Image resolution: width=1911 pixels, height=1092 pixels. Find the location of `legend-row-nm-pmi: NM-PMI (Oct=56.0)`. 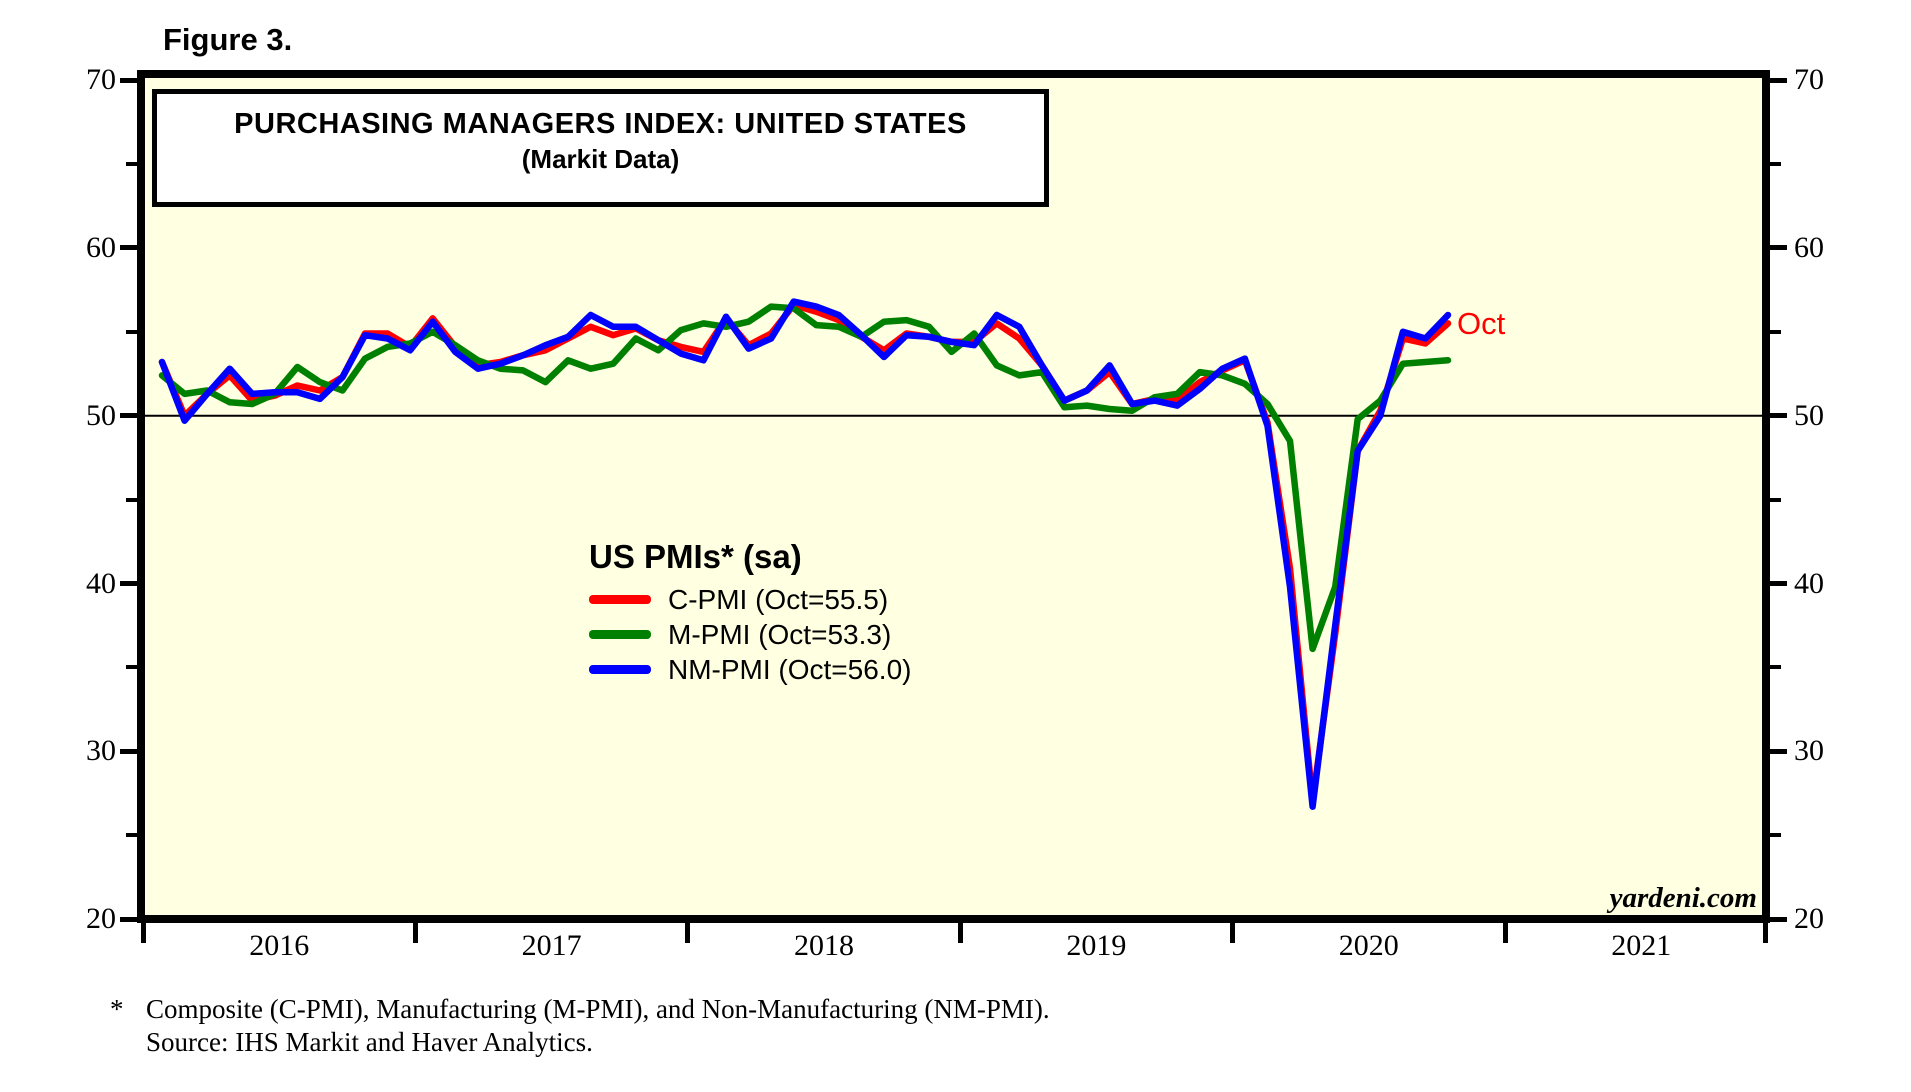

legend-row-nm-pmi: NM-PMI (Oct=56.0) is located at coordinates (750, 669).